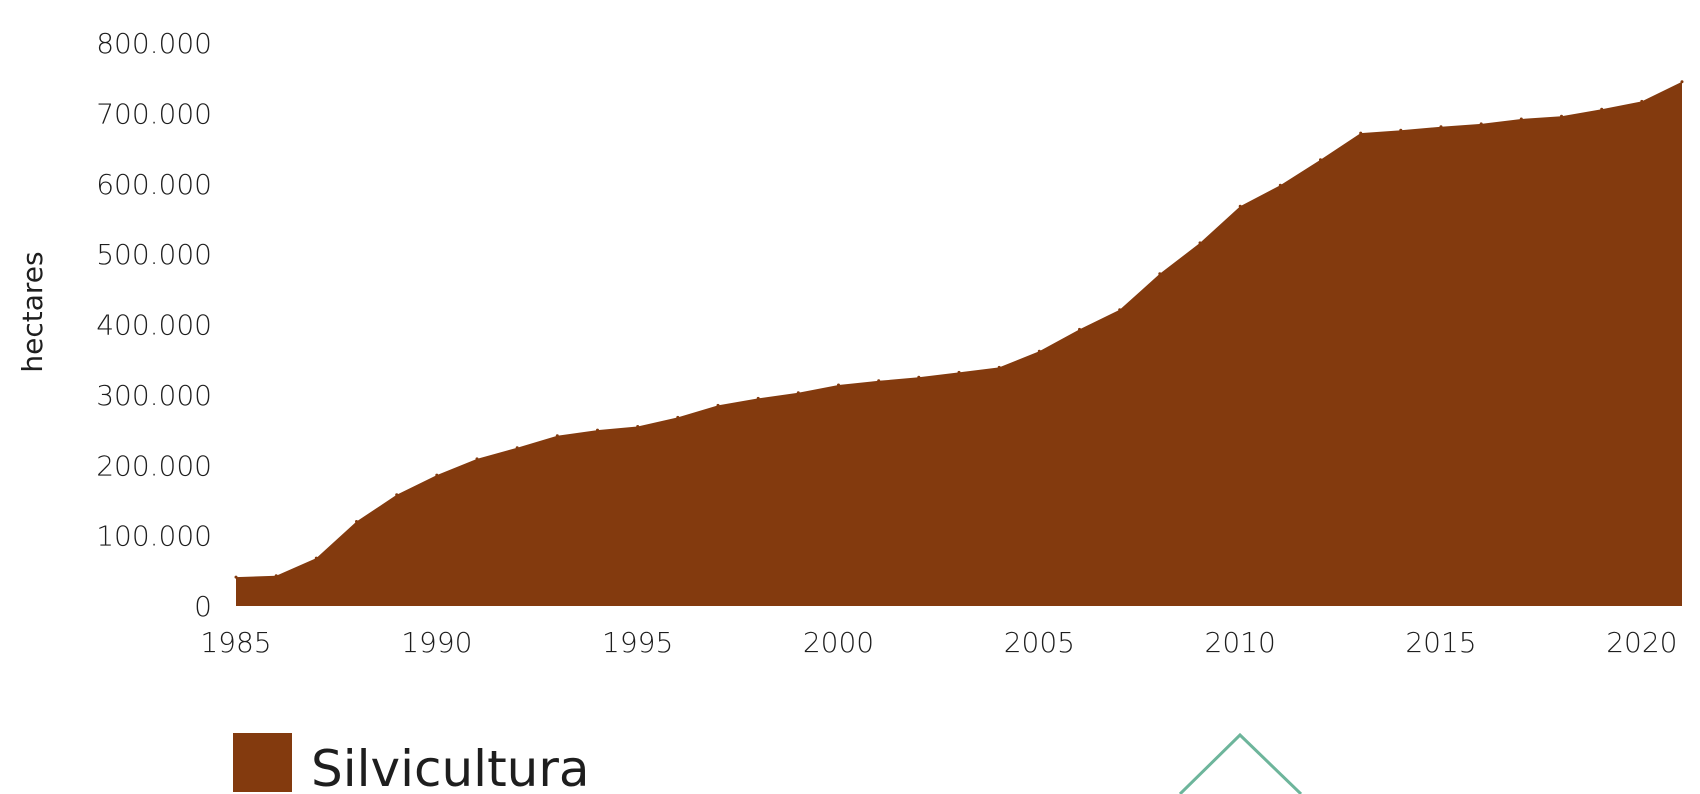 The image size is (1700, 794). Describe the element at coordinates (450, 767) in the screenshot. I see `legend-label-silvicultura: Silvicultura` at that location.